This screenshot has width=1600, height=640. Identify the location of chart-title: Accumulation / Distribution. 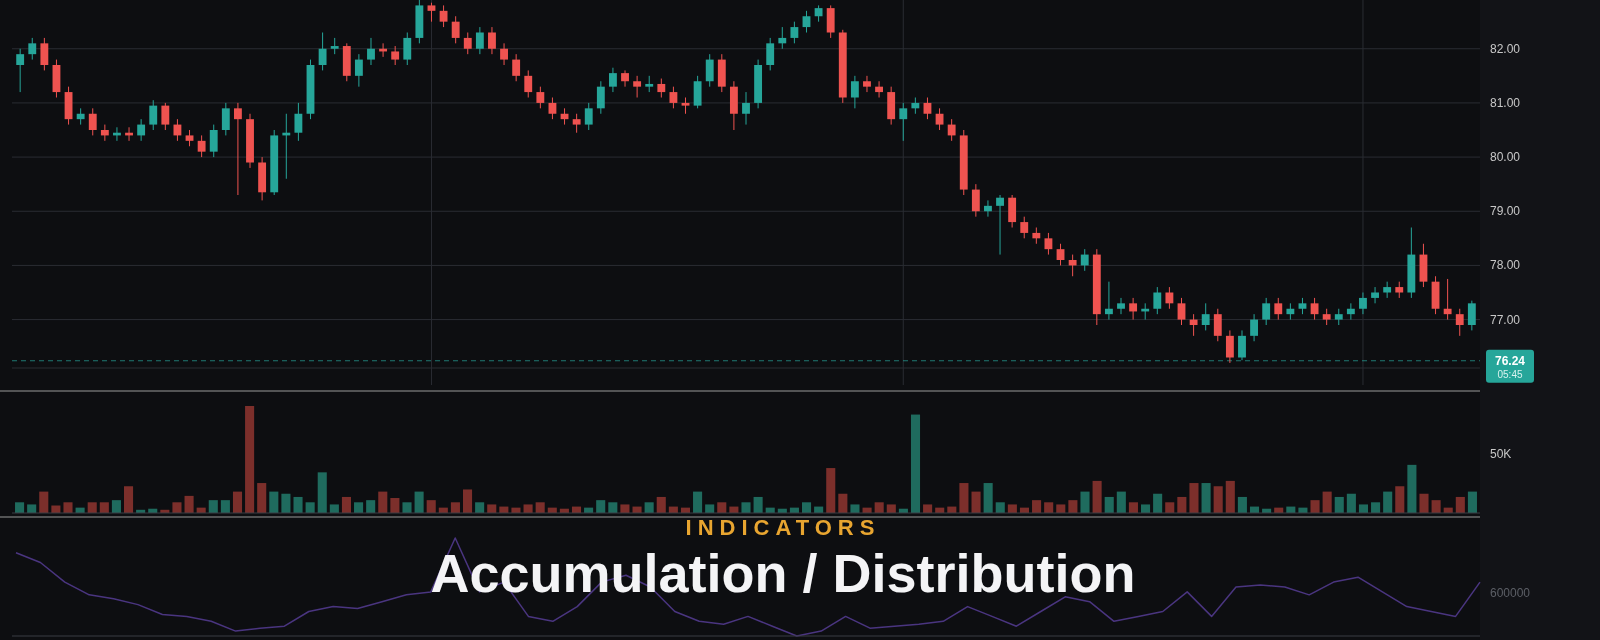
(783, 573).